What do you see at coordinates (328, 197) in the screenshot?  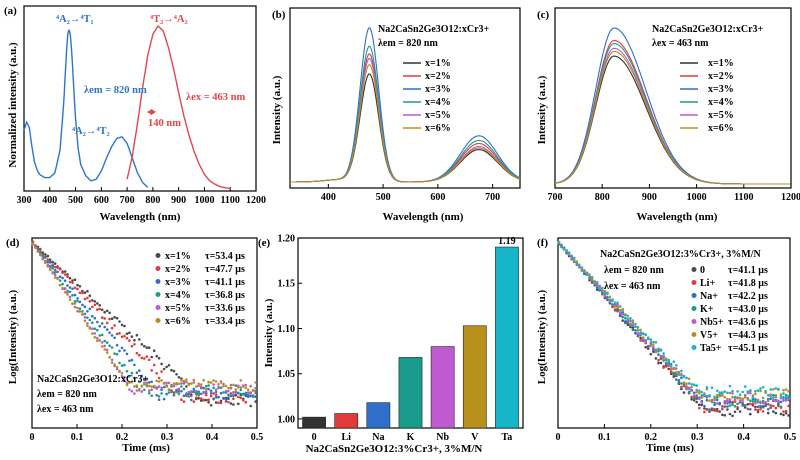 I see `panel-b-xtick-label: 400` at bounding box center [328, 197].